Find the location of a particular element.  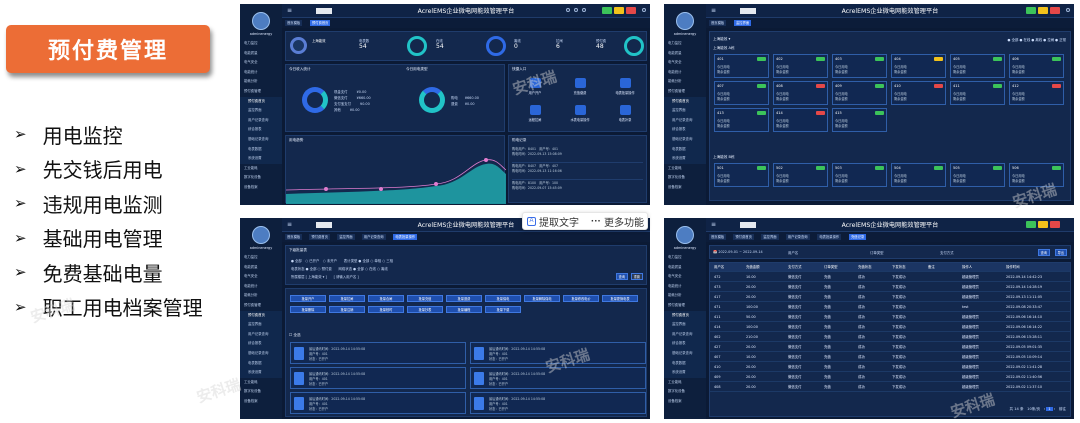

date-range: 📅 2022-09-01 ~ 2022-09-14 is located at coordinates (738, 252).